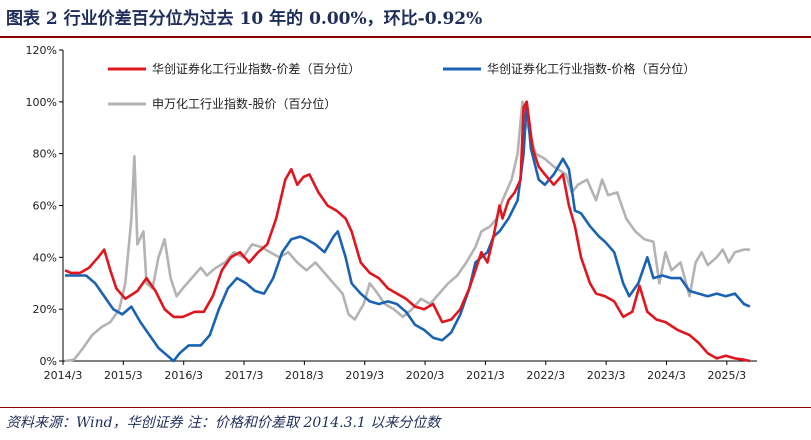 Image resolution: width=811 pixels, height=440 pixels. What do you see at coordinates (256, 68) in the screenshot?
I see `legend-label: 华创证券化工行业指数-价差（百分位）` at bounding box center [256, 68].